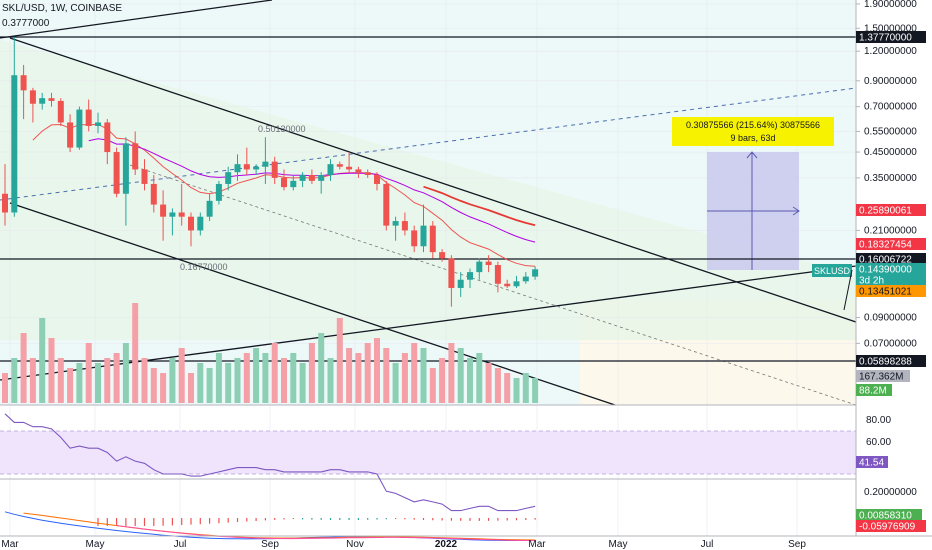 The height and width of the screenshot is (550, 932). Describe the element at coordinates (890, 230) in the screenshot. I see `y-tick-label: 0.21000000` at that location.